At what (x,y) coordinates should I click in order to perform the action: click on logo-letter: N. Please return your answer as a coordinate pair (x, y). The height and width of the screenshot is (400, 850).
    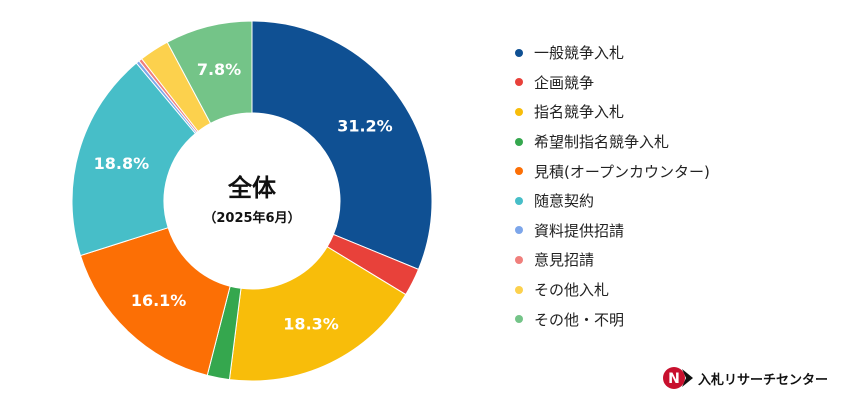
    Looking at the image, I should click on (674, 379).